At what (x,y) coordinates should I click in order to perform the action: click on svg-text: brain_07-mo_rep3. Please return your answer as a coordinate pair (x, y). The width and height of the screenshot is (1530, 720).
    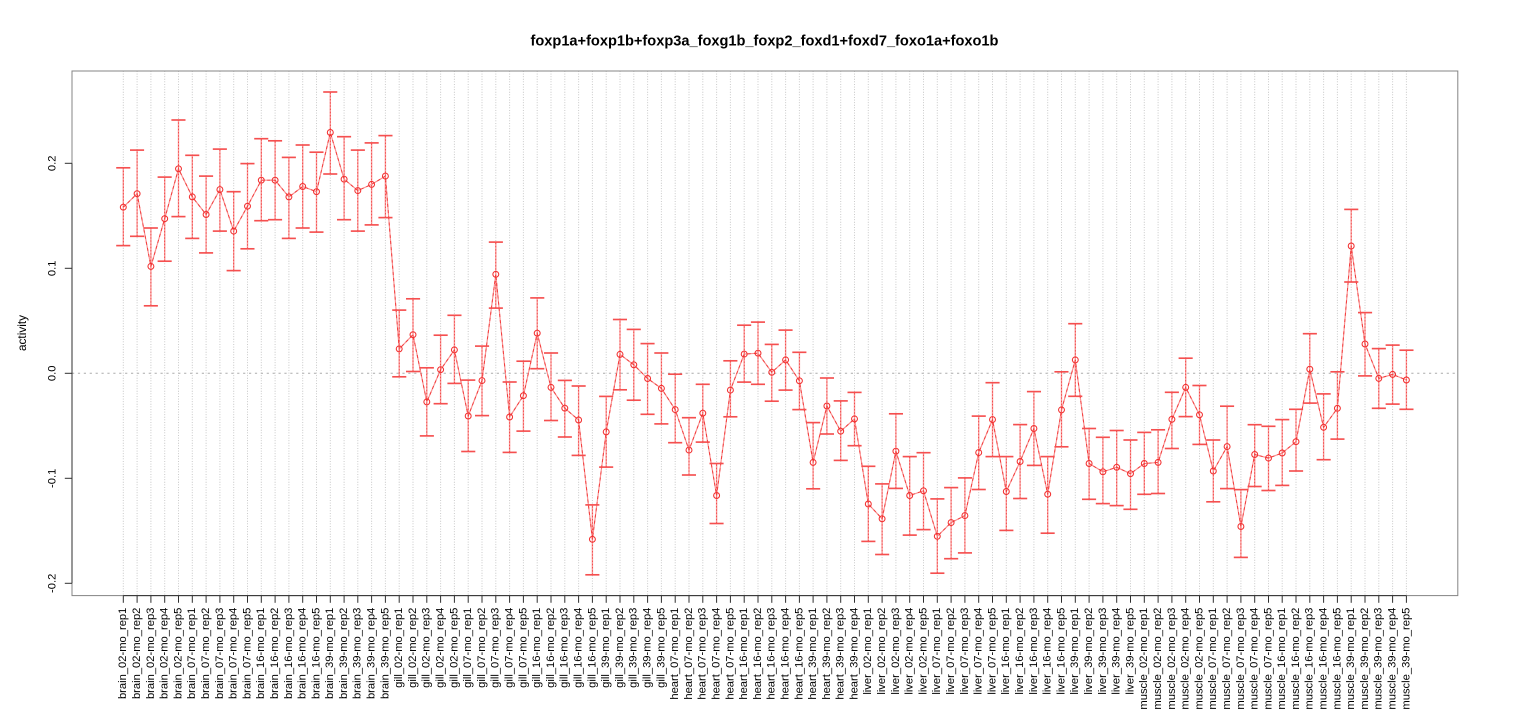
    Looking at the image, I should click on (220, 653).